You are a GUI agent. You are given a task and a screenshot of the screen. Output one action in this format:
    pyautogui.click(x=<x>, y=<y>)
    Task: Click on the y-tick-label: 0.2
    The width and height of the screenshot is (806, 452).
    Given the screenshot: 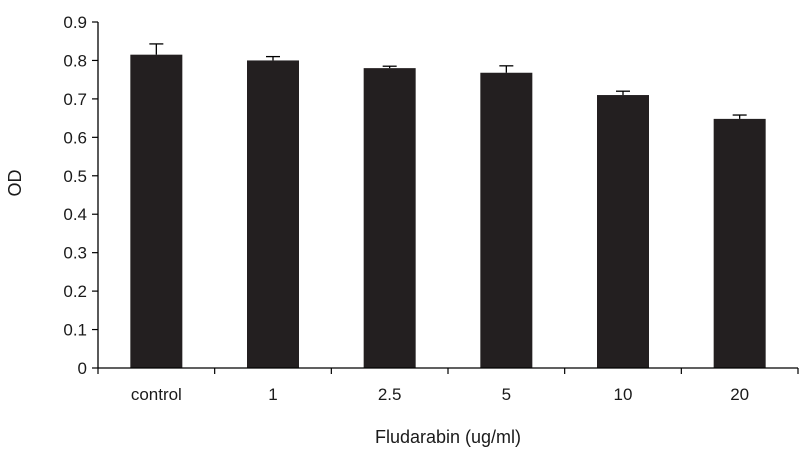 What is the action you would take?
    pyautogui.click(x=75, y=291)
    